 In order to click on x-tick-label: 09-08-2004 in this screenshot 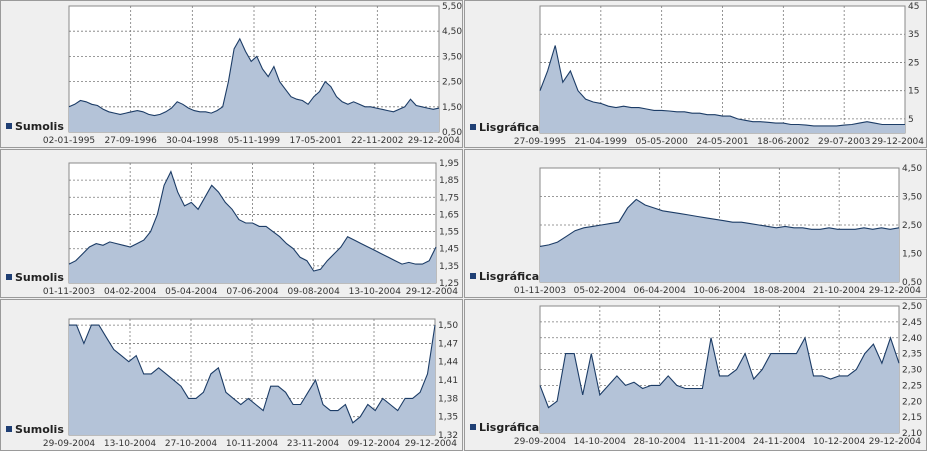, I will do `click(314, 292)`.